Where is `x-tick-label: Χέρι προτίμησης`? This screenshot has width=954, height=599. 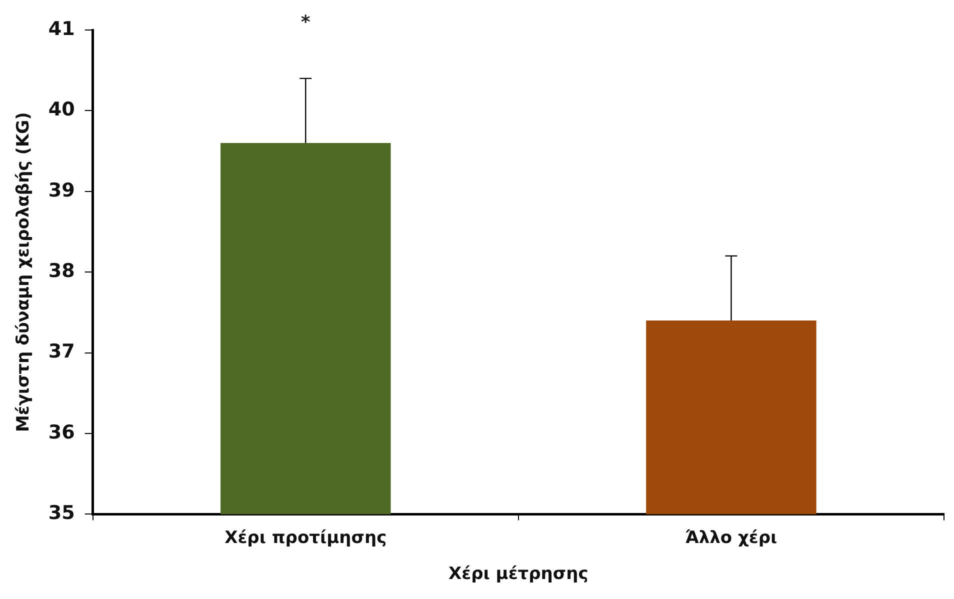
x-tick-label: Χέρι προτίμησης is located at coordinates (305, 538).